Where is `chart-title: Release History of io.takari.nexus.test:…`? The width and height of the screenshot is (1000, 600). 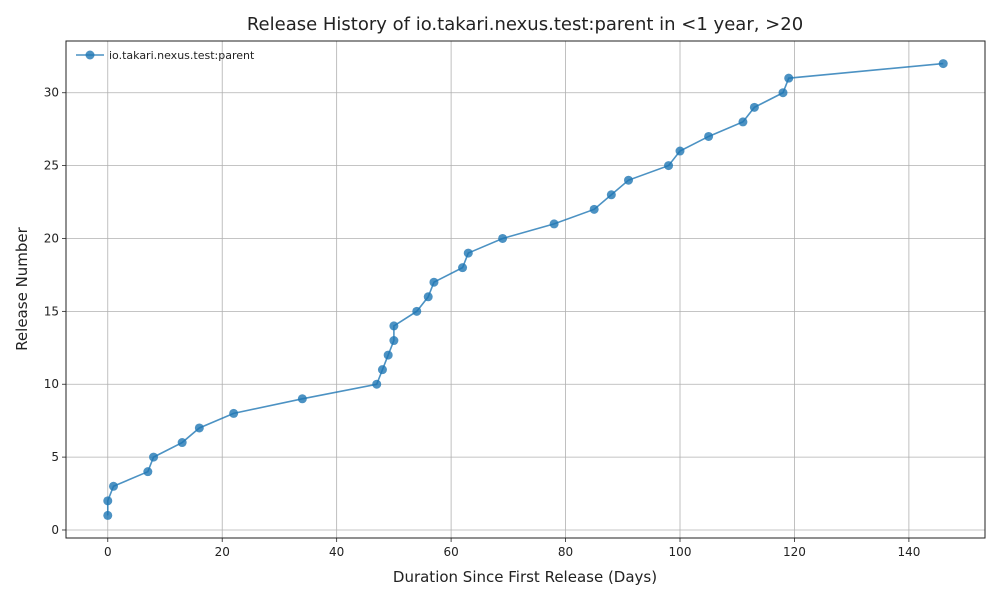 chart-title: Release History of io.takari.nexus.test:… is located at coordinates (525, 24).